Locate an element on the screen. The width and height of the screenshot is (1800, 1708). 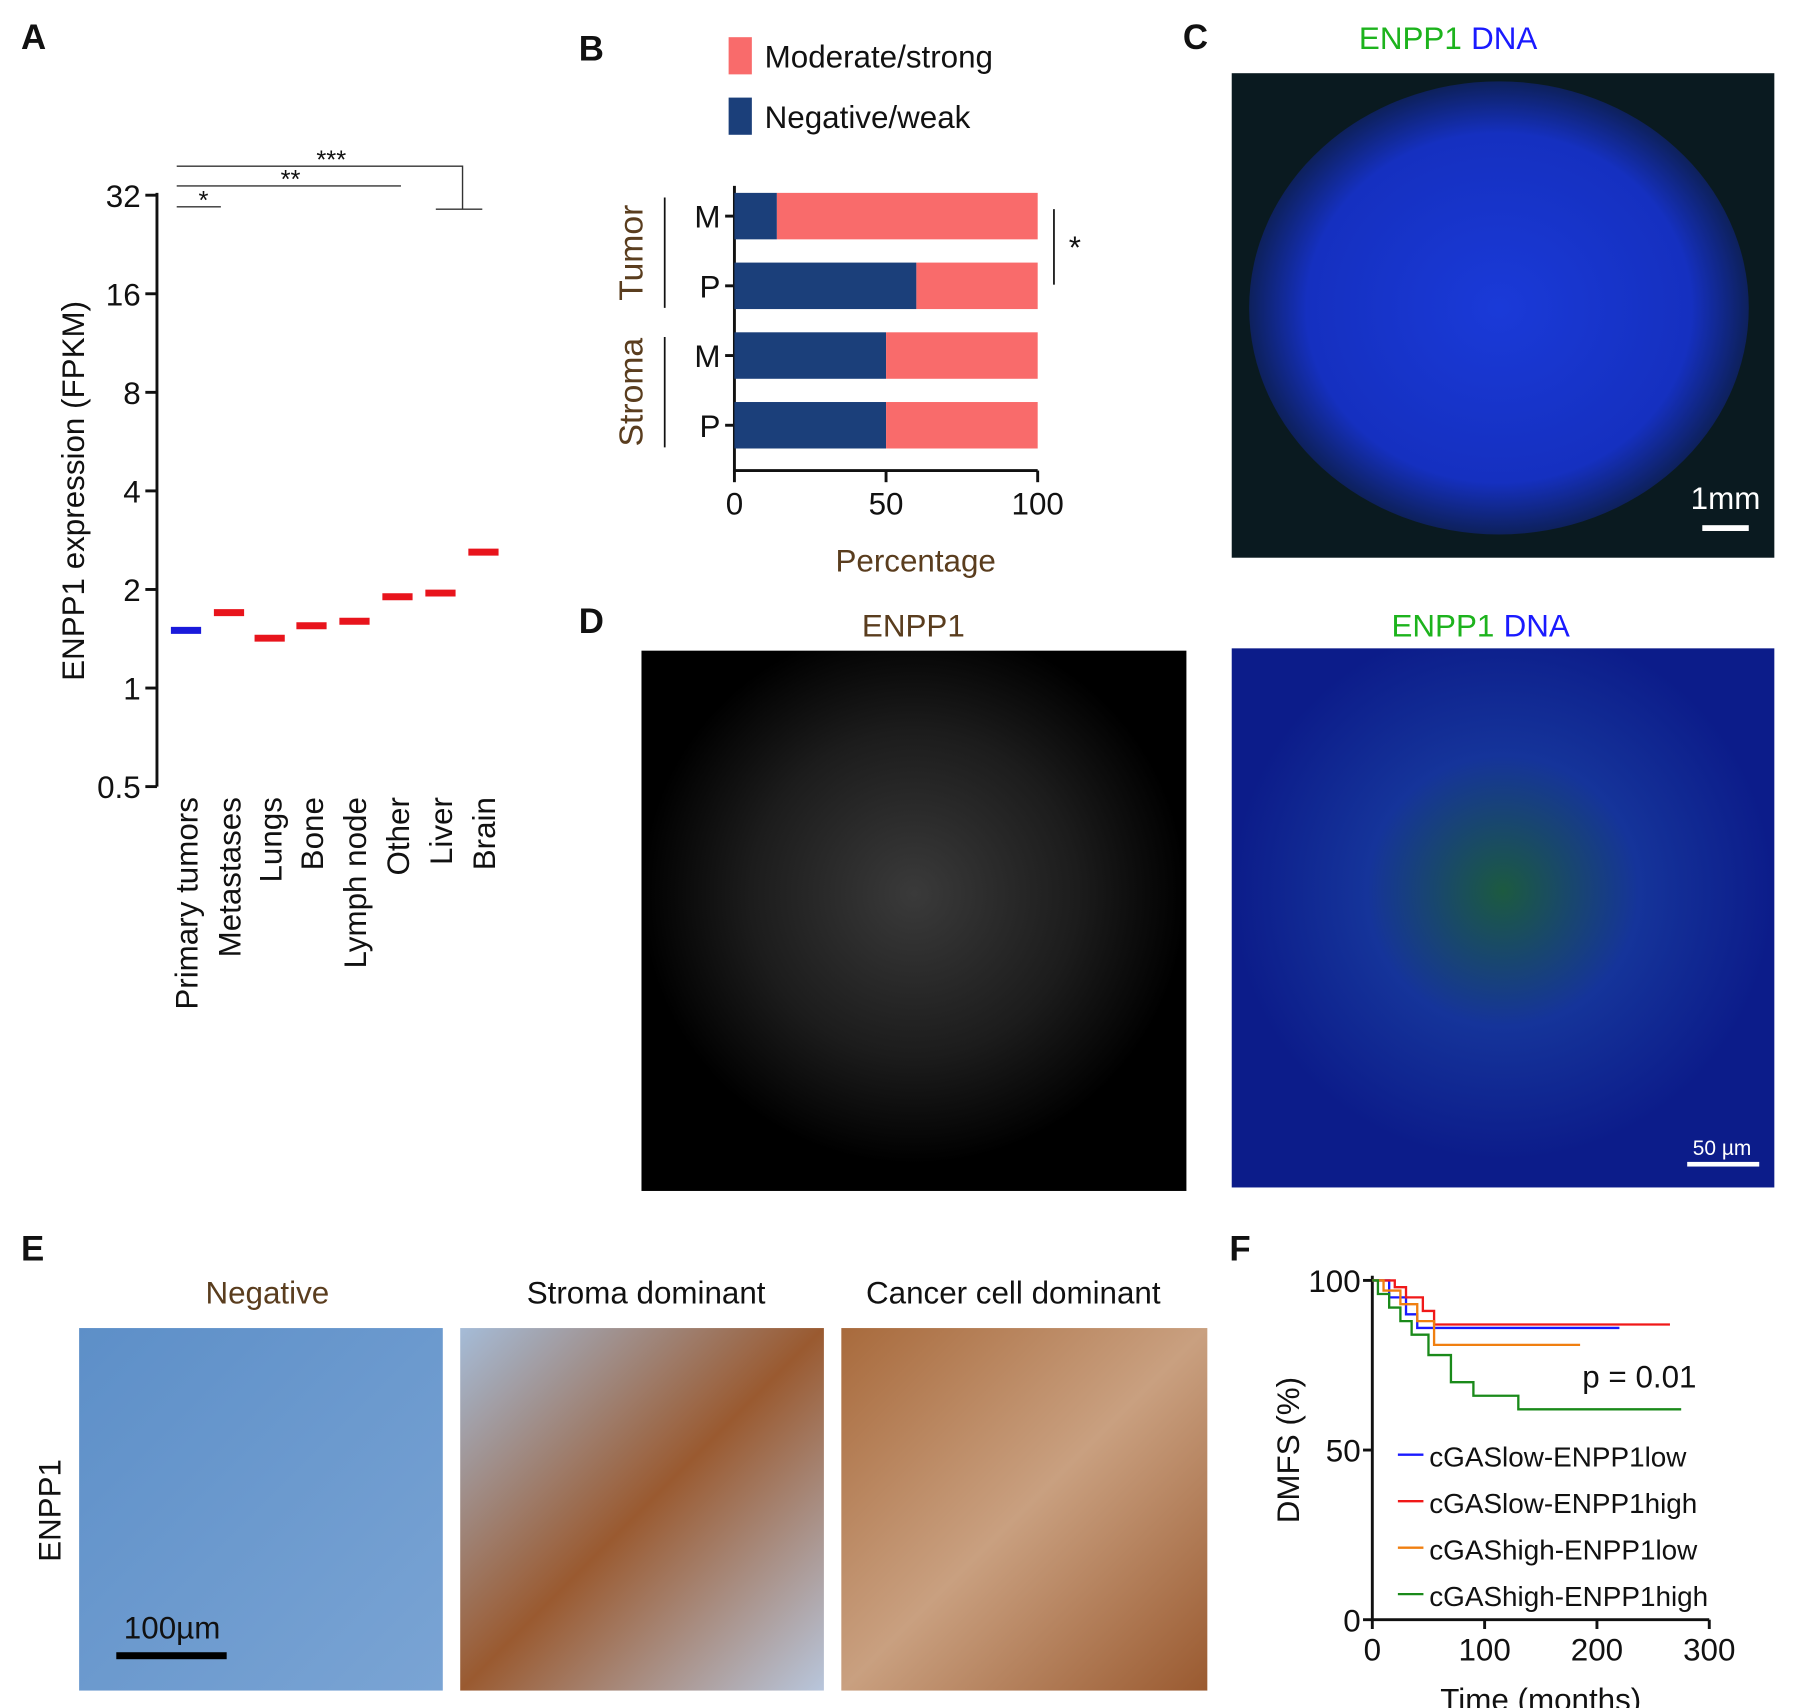
x-tick-label: Bone is located at coordinates (312, 833).